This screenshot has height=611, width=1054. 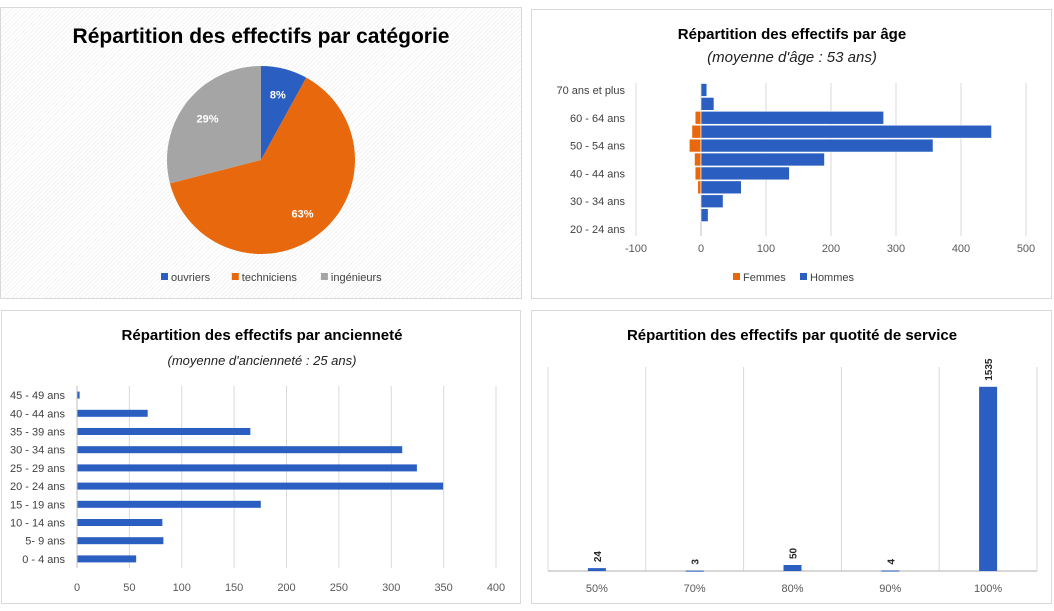 What do you see at coordinates (736, 276) in the screenshot?
I see `legend-swatch-femmes` at bounding box center [736, 276].